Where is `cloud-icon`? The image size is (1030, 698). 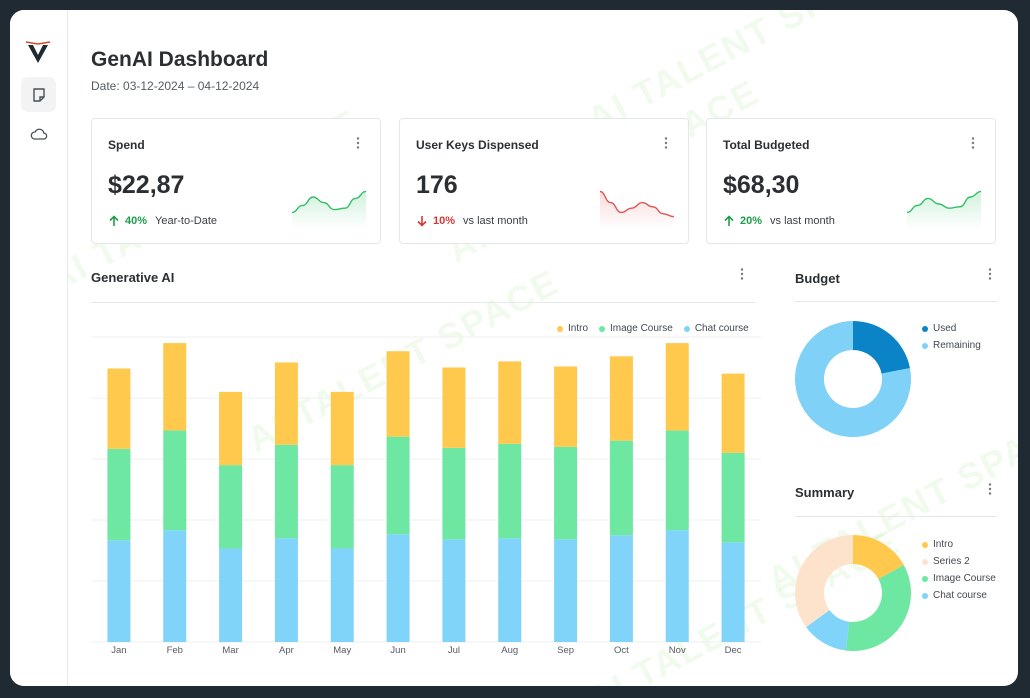
cloud-icon is located at coordinates (38, 134).